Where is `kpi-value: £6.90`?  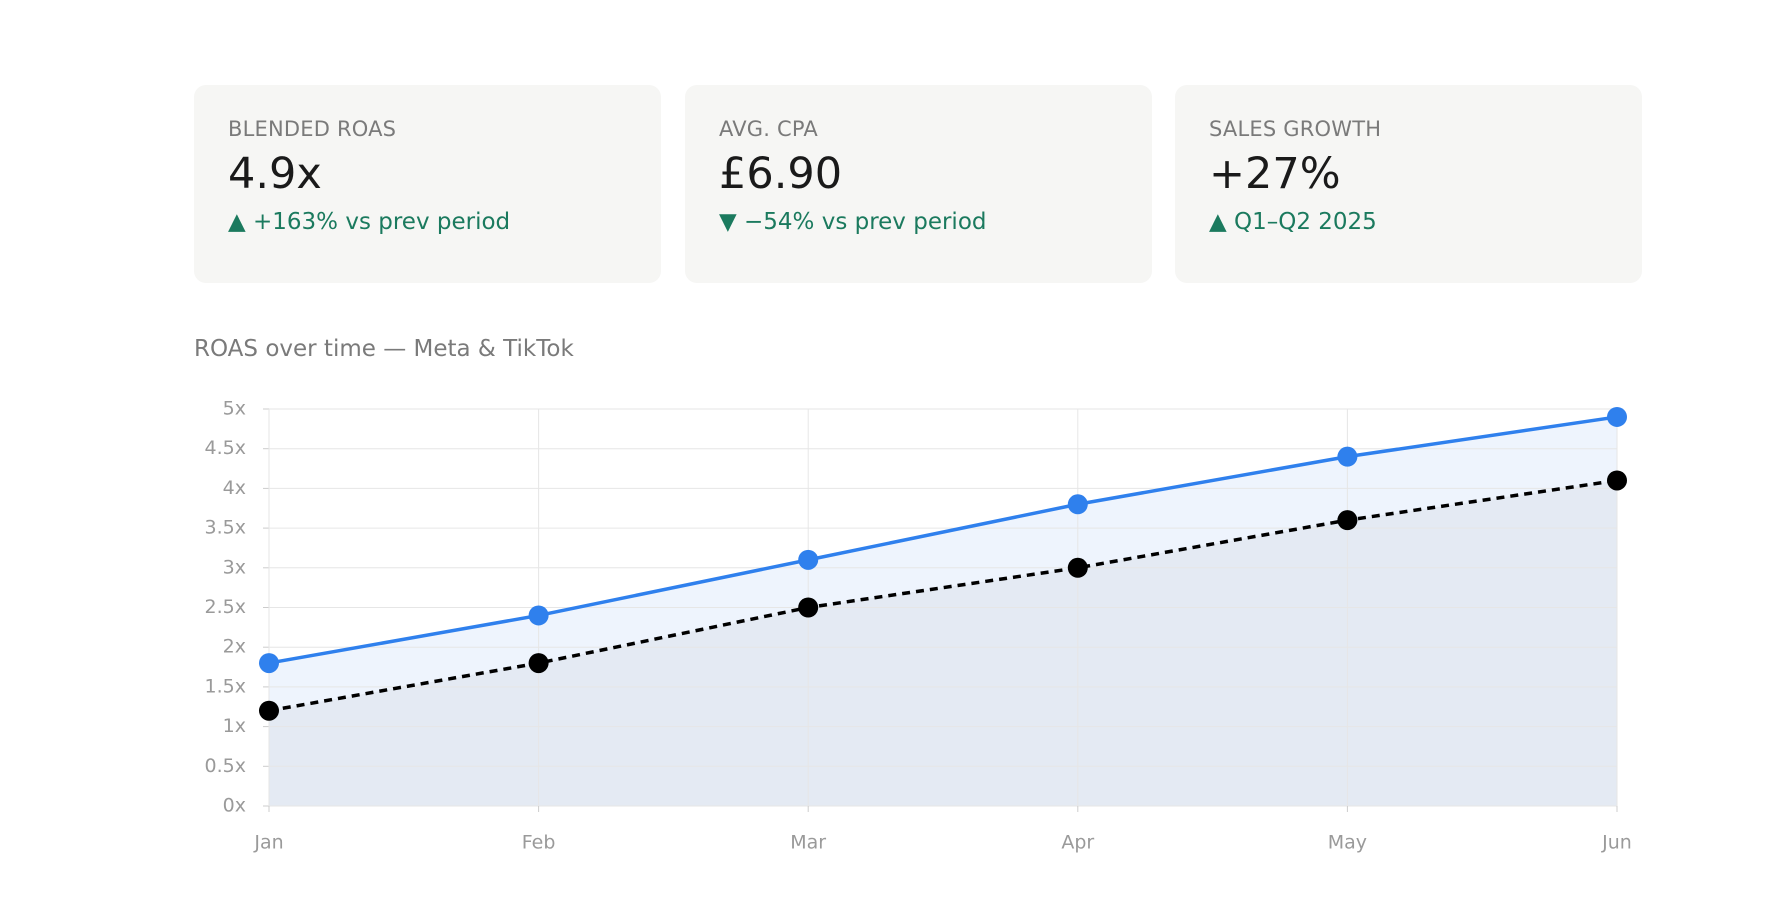 kpi-value: £6.90 is located at coordinates (781, 174).